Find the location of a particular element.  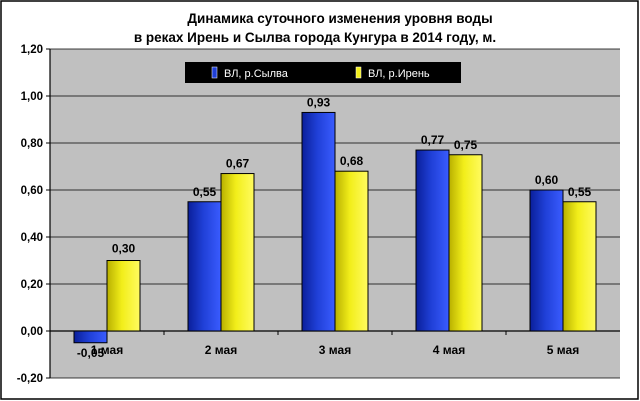

data-label: -0,05 is located at coordinates (91, 353).